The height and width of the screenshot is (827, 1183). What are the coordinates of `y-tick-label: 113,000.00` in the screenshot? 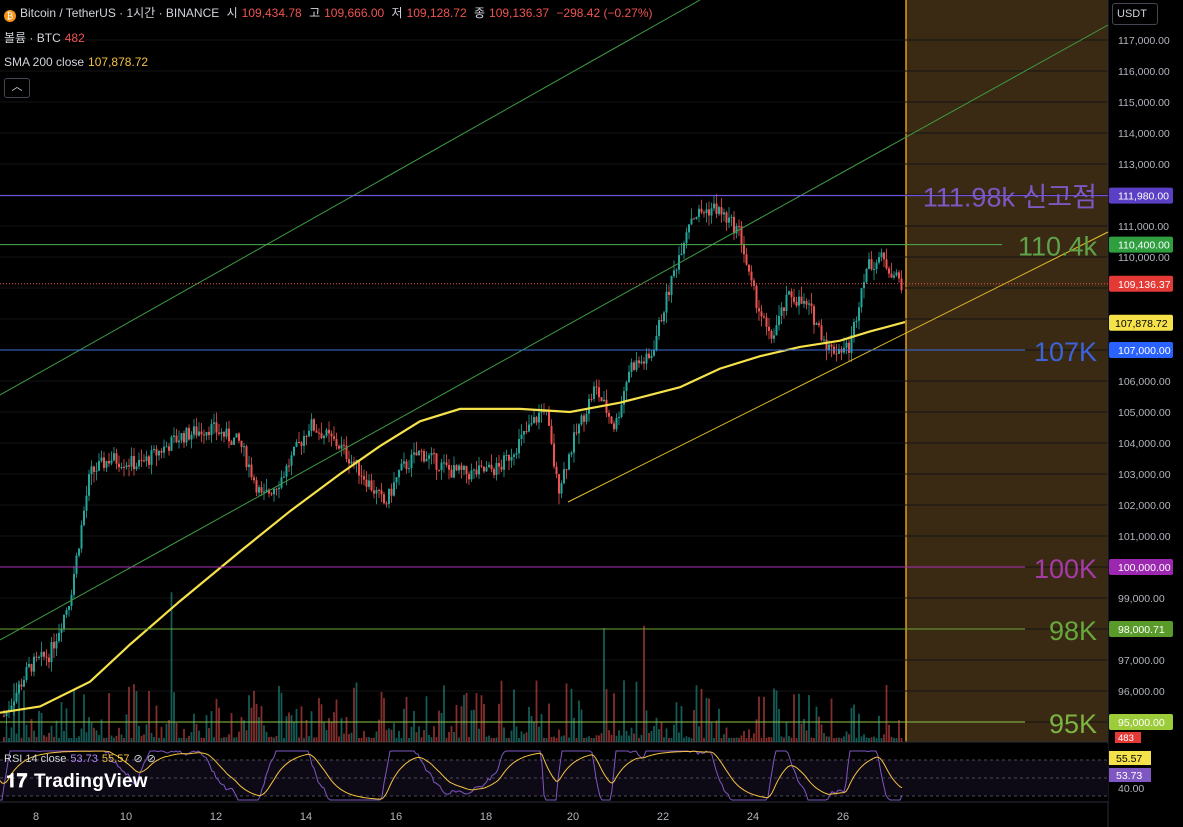 It's located at (1144, 165).